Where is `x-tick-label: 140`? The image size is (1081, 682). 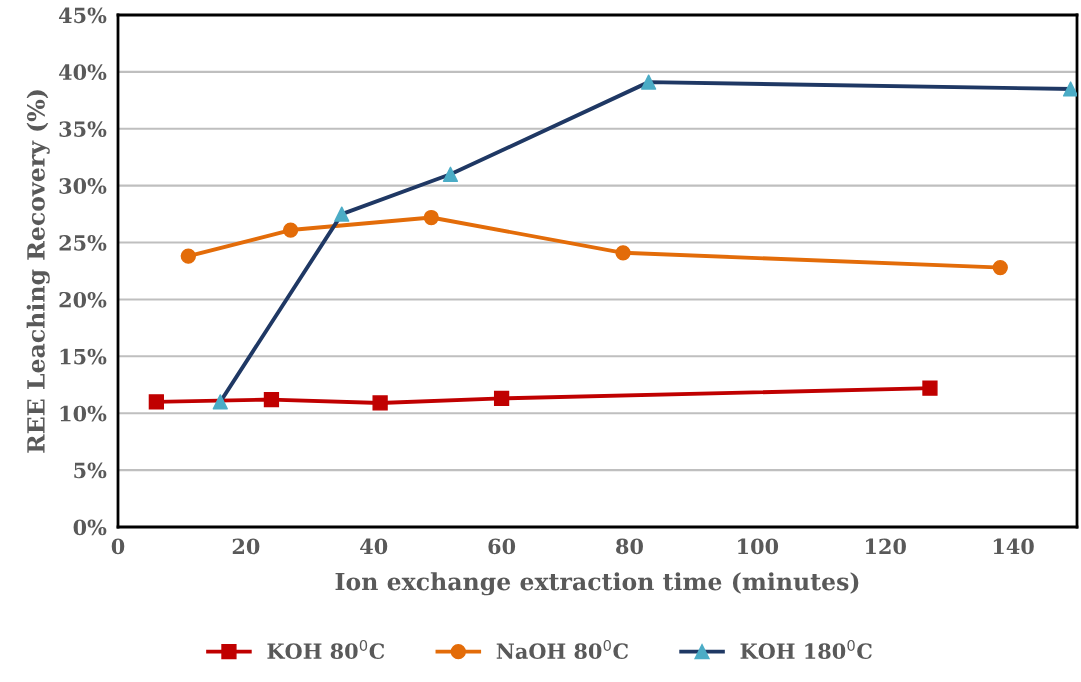
x-tick-label: 140 is located at coordinates (1013, 546).